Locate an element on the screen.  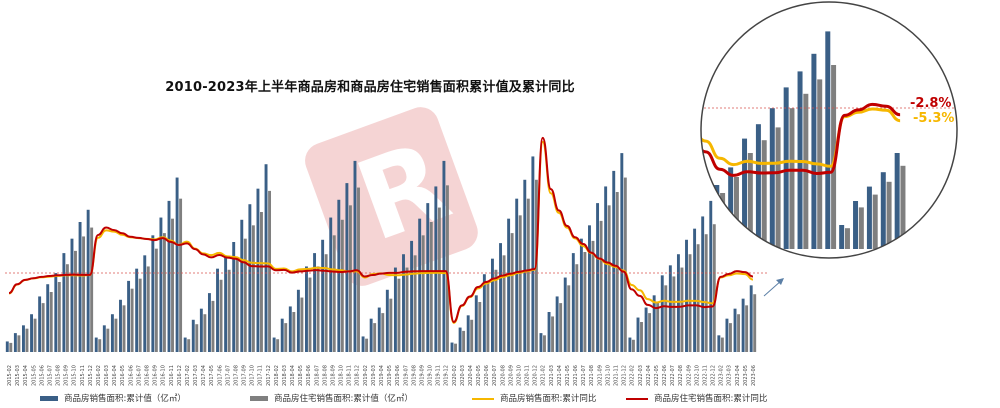
x-tick-label: 2015-10 is located at coordinates (75, 375).